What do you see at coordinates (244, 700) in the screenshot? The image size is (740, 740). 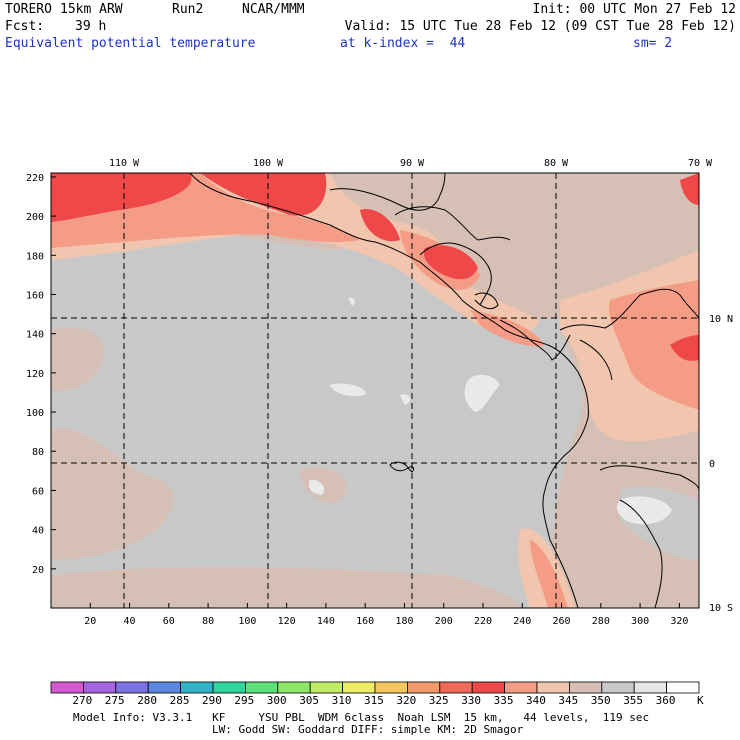 I see `colorbar-level-label: 295` at bounding box center [244, 700].